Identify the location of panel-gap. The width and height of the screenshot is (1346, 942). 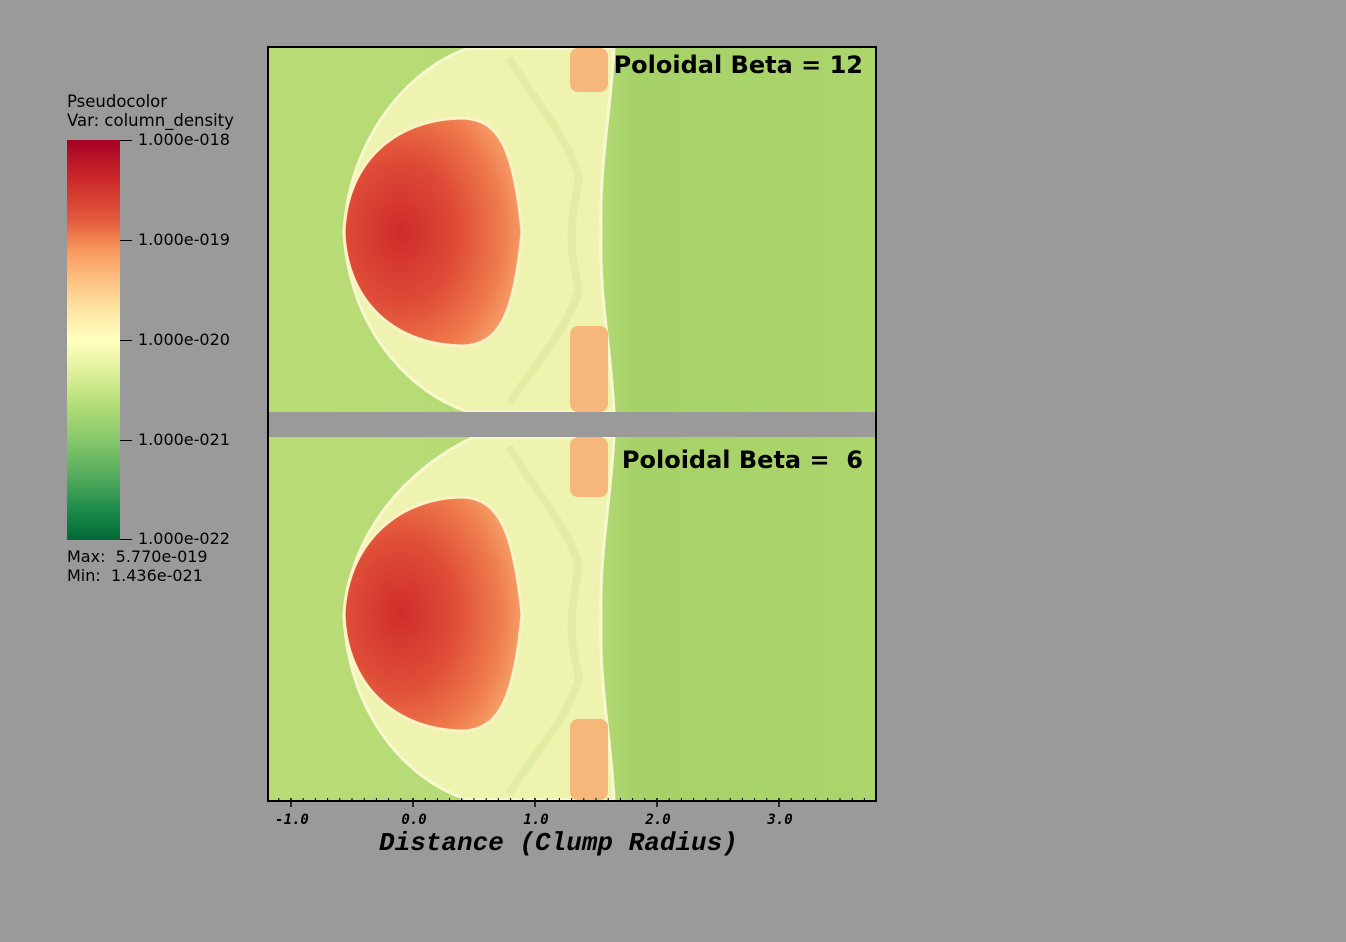
(572, 424).